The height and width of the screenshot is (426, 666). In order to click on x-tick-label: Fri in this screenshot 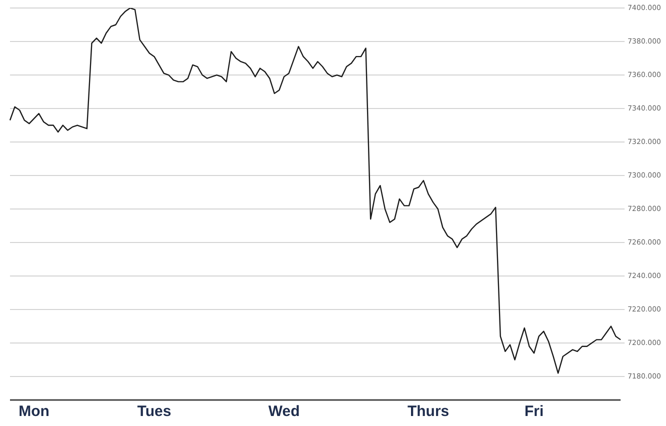, I will do `click(534, 411)`.